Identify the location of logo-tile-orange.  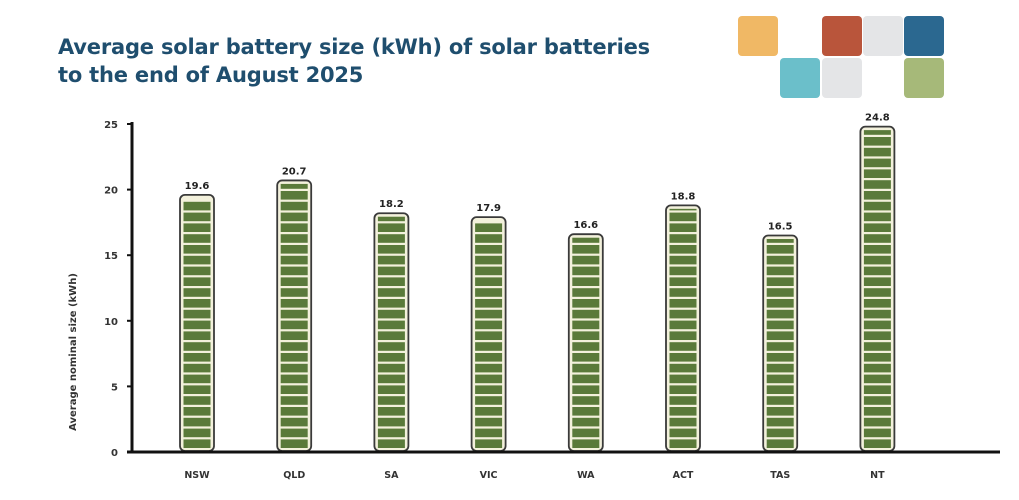
(758, 36).